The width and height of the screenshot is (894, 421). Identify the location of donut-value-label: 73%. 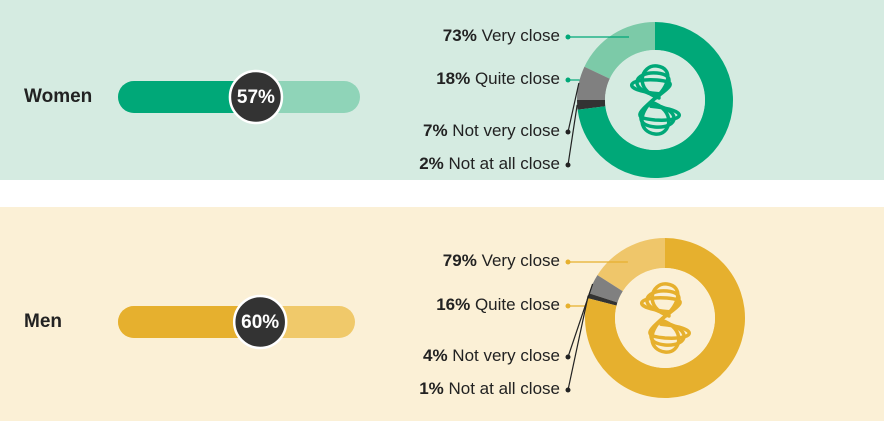
(460, 35).